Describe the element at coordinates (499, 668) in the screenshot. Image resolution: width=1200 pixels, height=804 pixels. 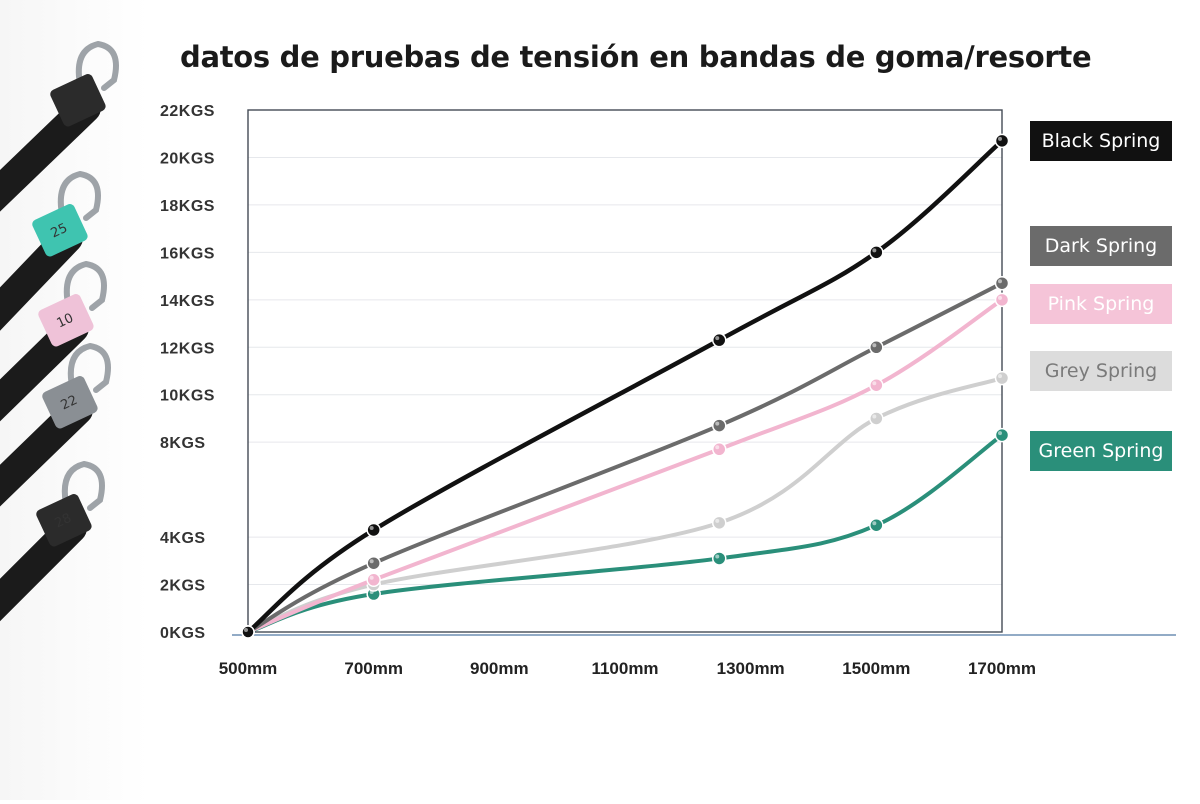
I see `x-tick-label: 900mm` at that location.